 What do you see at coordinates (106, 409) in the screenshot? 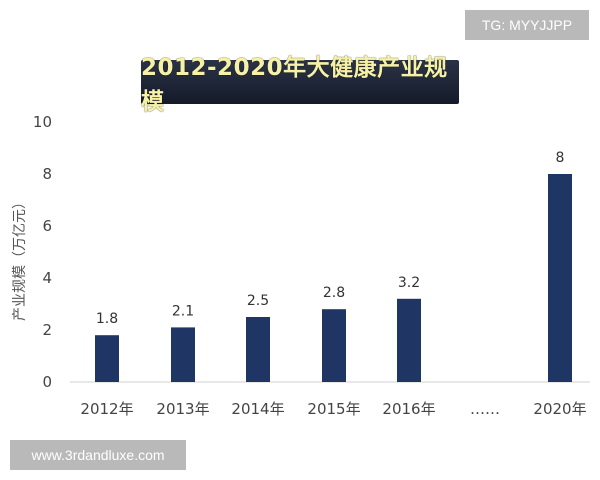
I see `x-tick-label: 2012年` at bounding box center [106, 409].